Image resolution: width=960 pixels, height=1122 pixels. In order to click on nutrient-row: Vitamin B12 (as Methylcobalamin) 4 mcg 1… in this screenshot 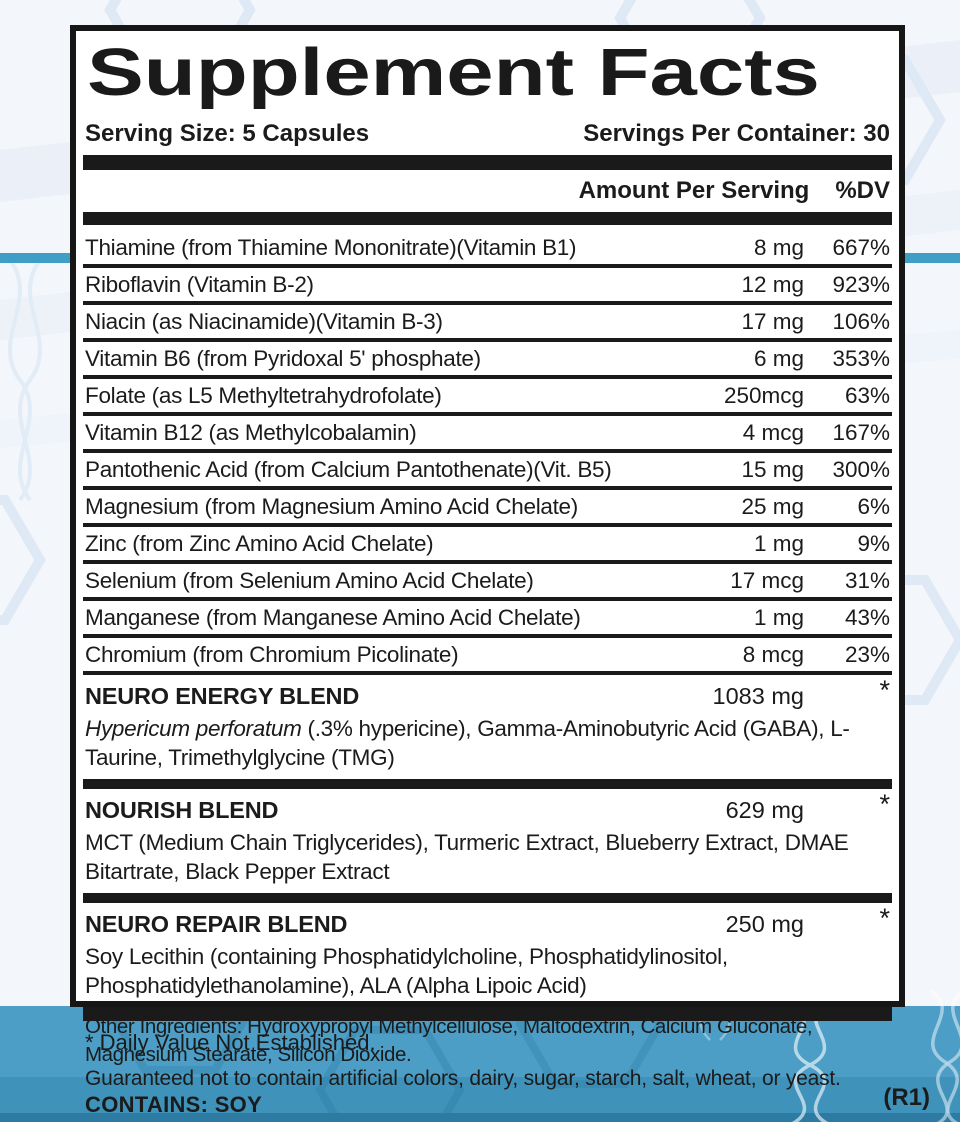, I will do `click(487, 434)`.